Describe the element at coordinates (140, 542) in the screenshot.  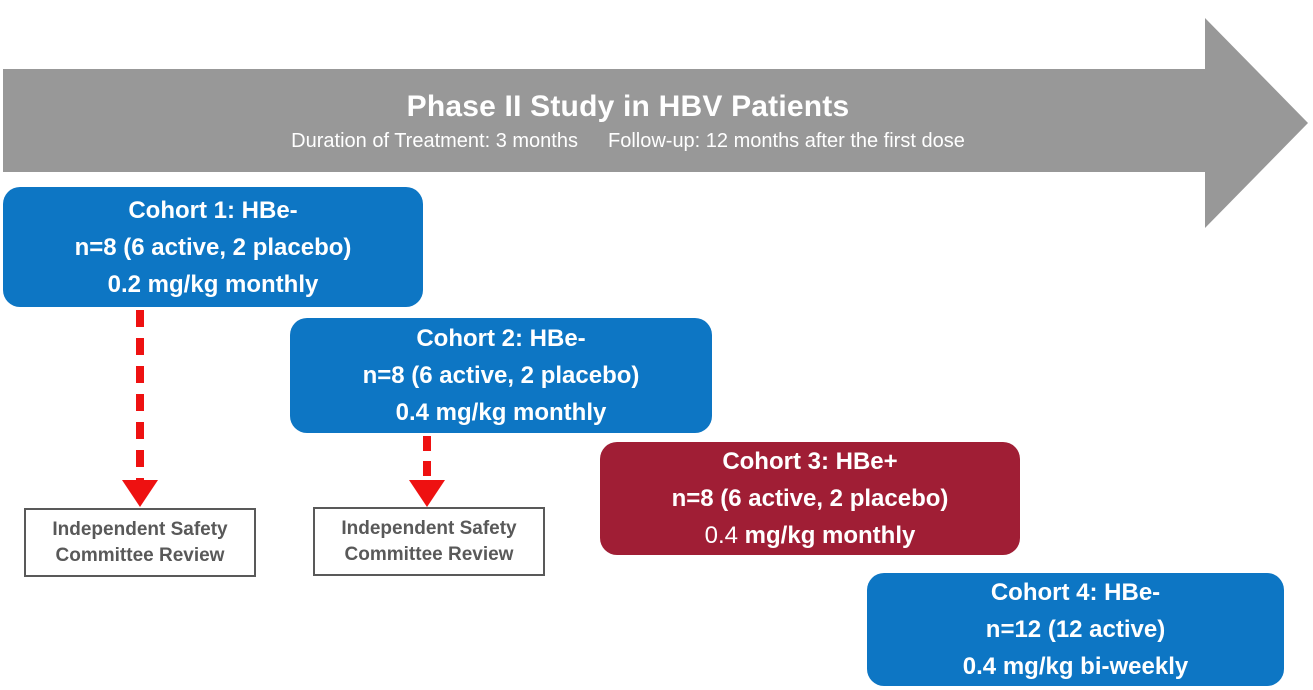
I see `safety-review-box-1: Independent Safety Committee Review` at that location.